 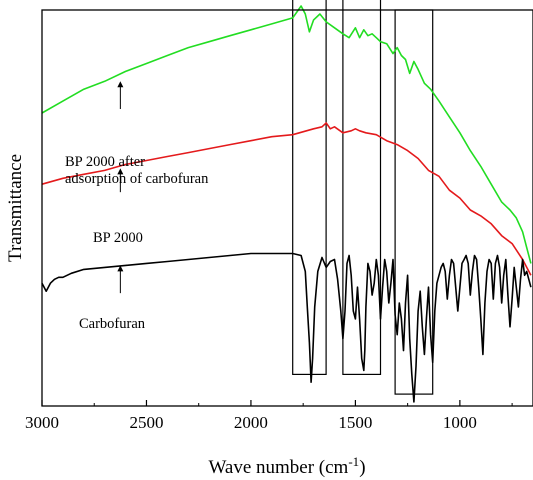 I want to click on x-tick-label-0: 3000, so click(x=42, y=422).